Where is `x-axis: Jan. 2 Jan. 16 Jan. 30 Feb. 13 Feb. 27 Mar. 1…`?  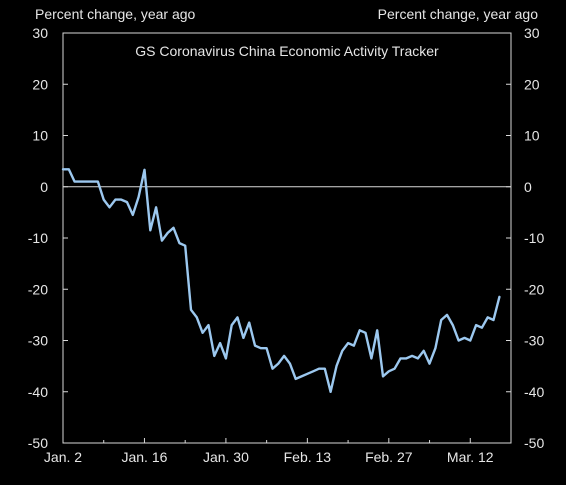 x-axis: Jan. 2 Jan. 16 Jan. 30 Feb. 13 Feb. 27 Mar. 1… is located at coordinates (269, 451).